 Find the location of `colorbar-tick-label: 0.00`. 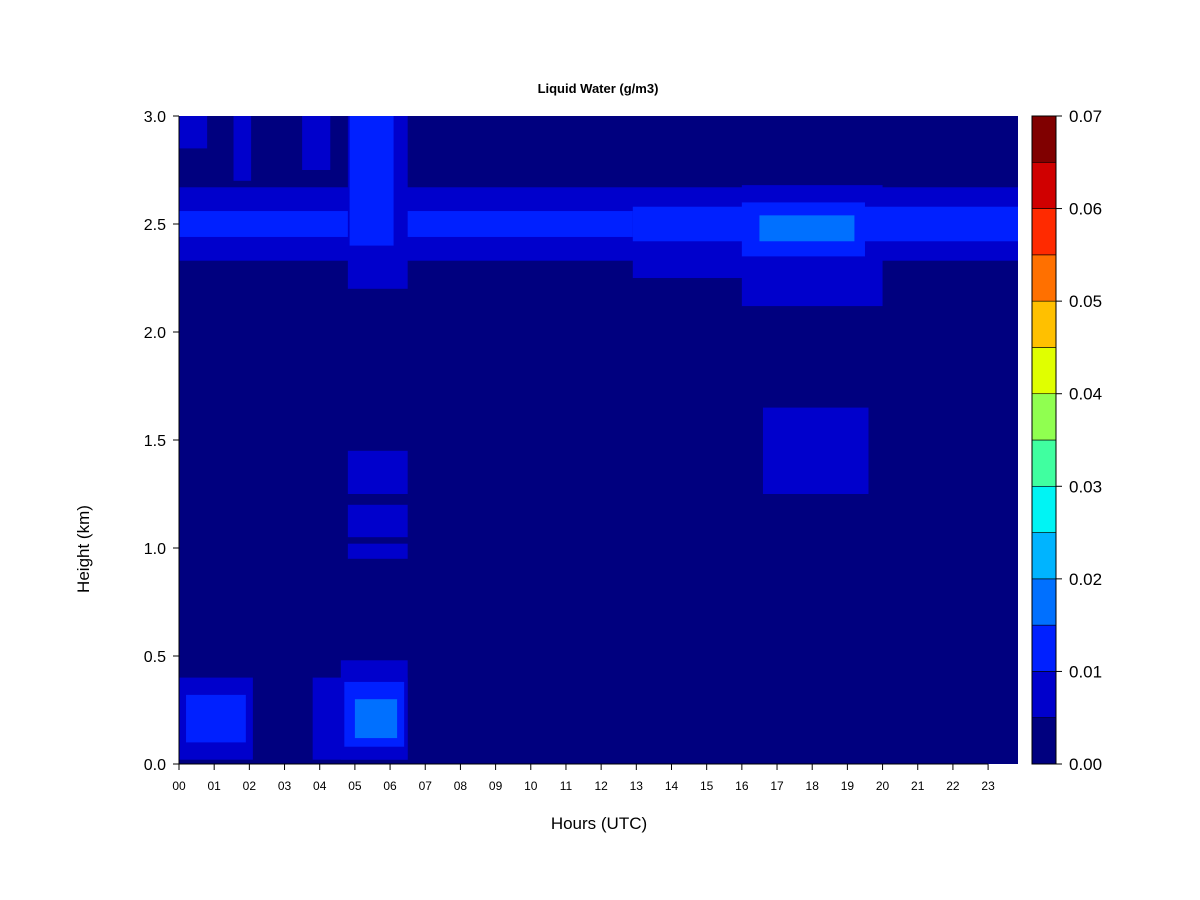

colorbar-tick-label: 0.00 is located at coordinates (1085, 764).